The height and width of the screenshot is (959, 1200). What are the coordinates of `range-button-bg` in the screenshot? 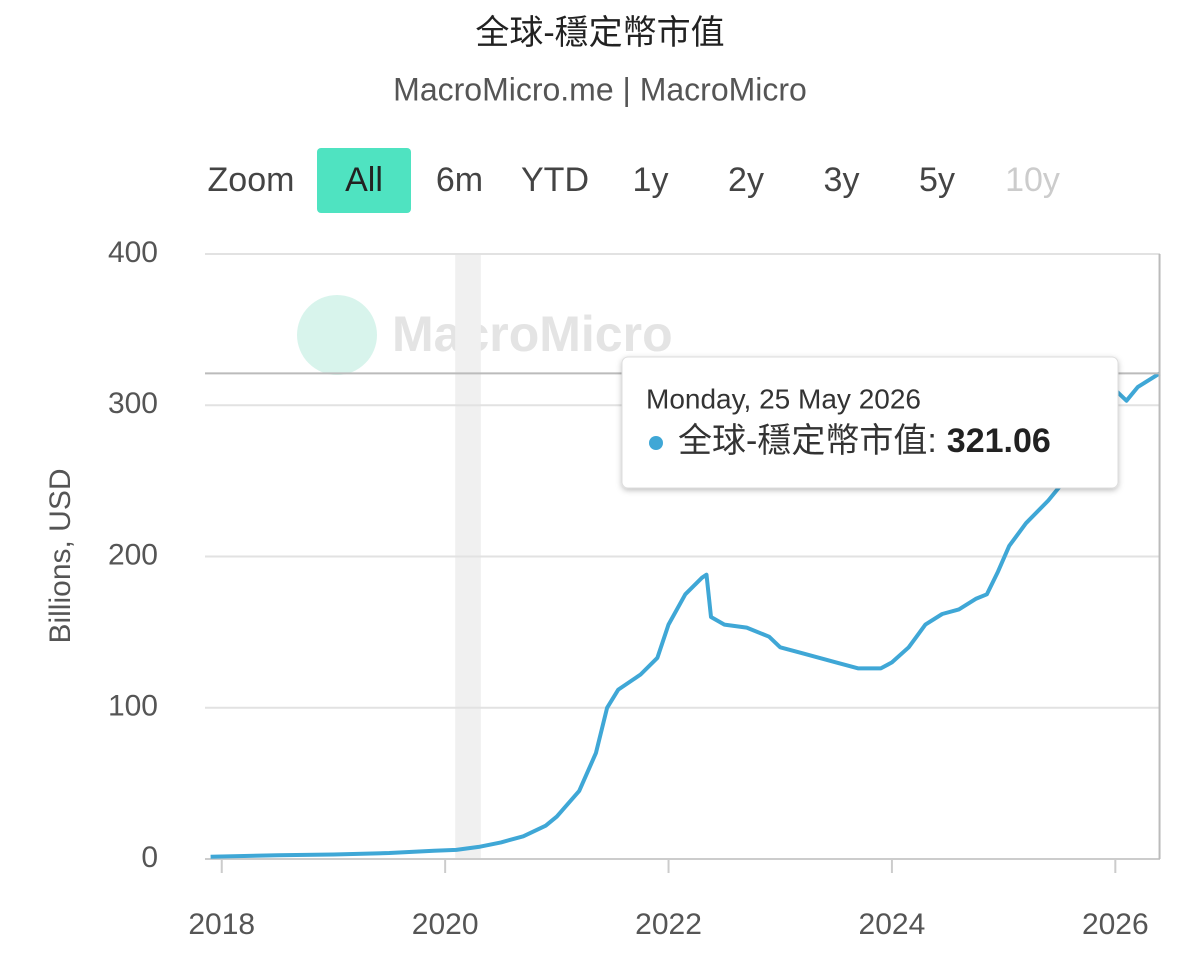 It's located at (364, 180).